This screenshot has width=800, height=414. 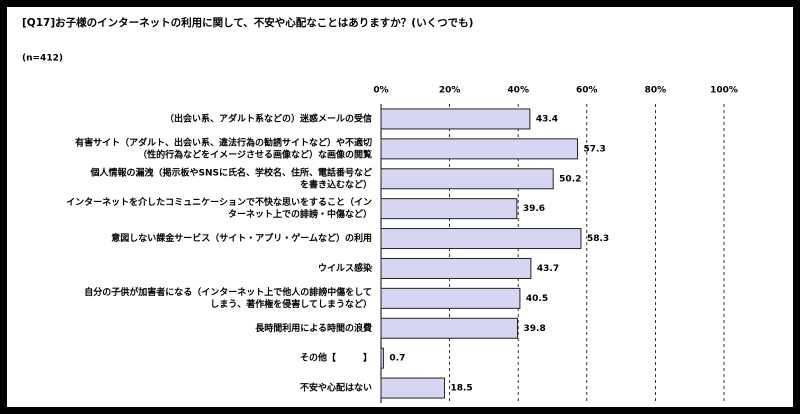 What do you see at coordinates (537, 299) in the screenshot?
I see `value-label: 40.5` at bounding box center [537, 299].